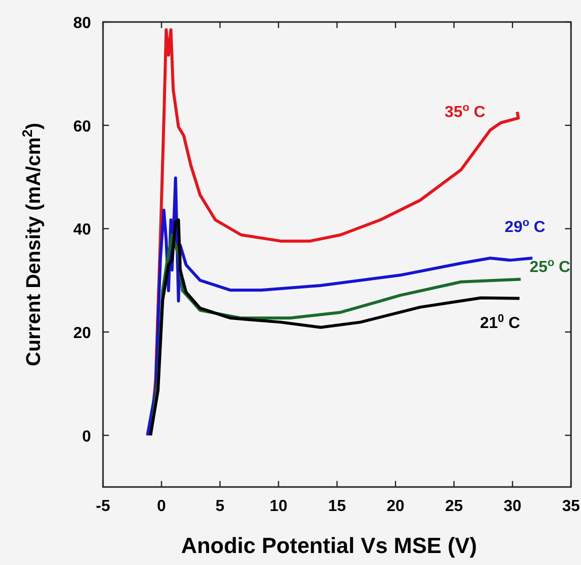 Image resolution: width=581 pixels, height=565 pixels. I want to click on x-tick-label: 15, so click(337, 506).